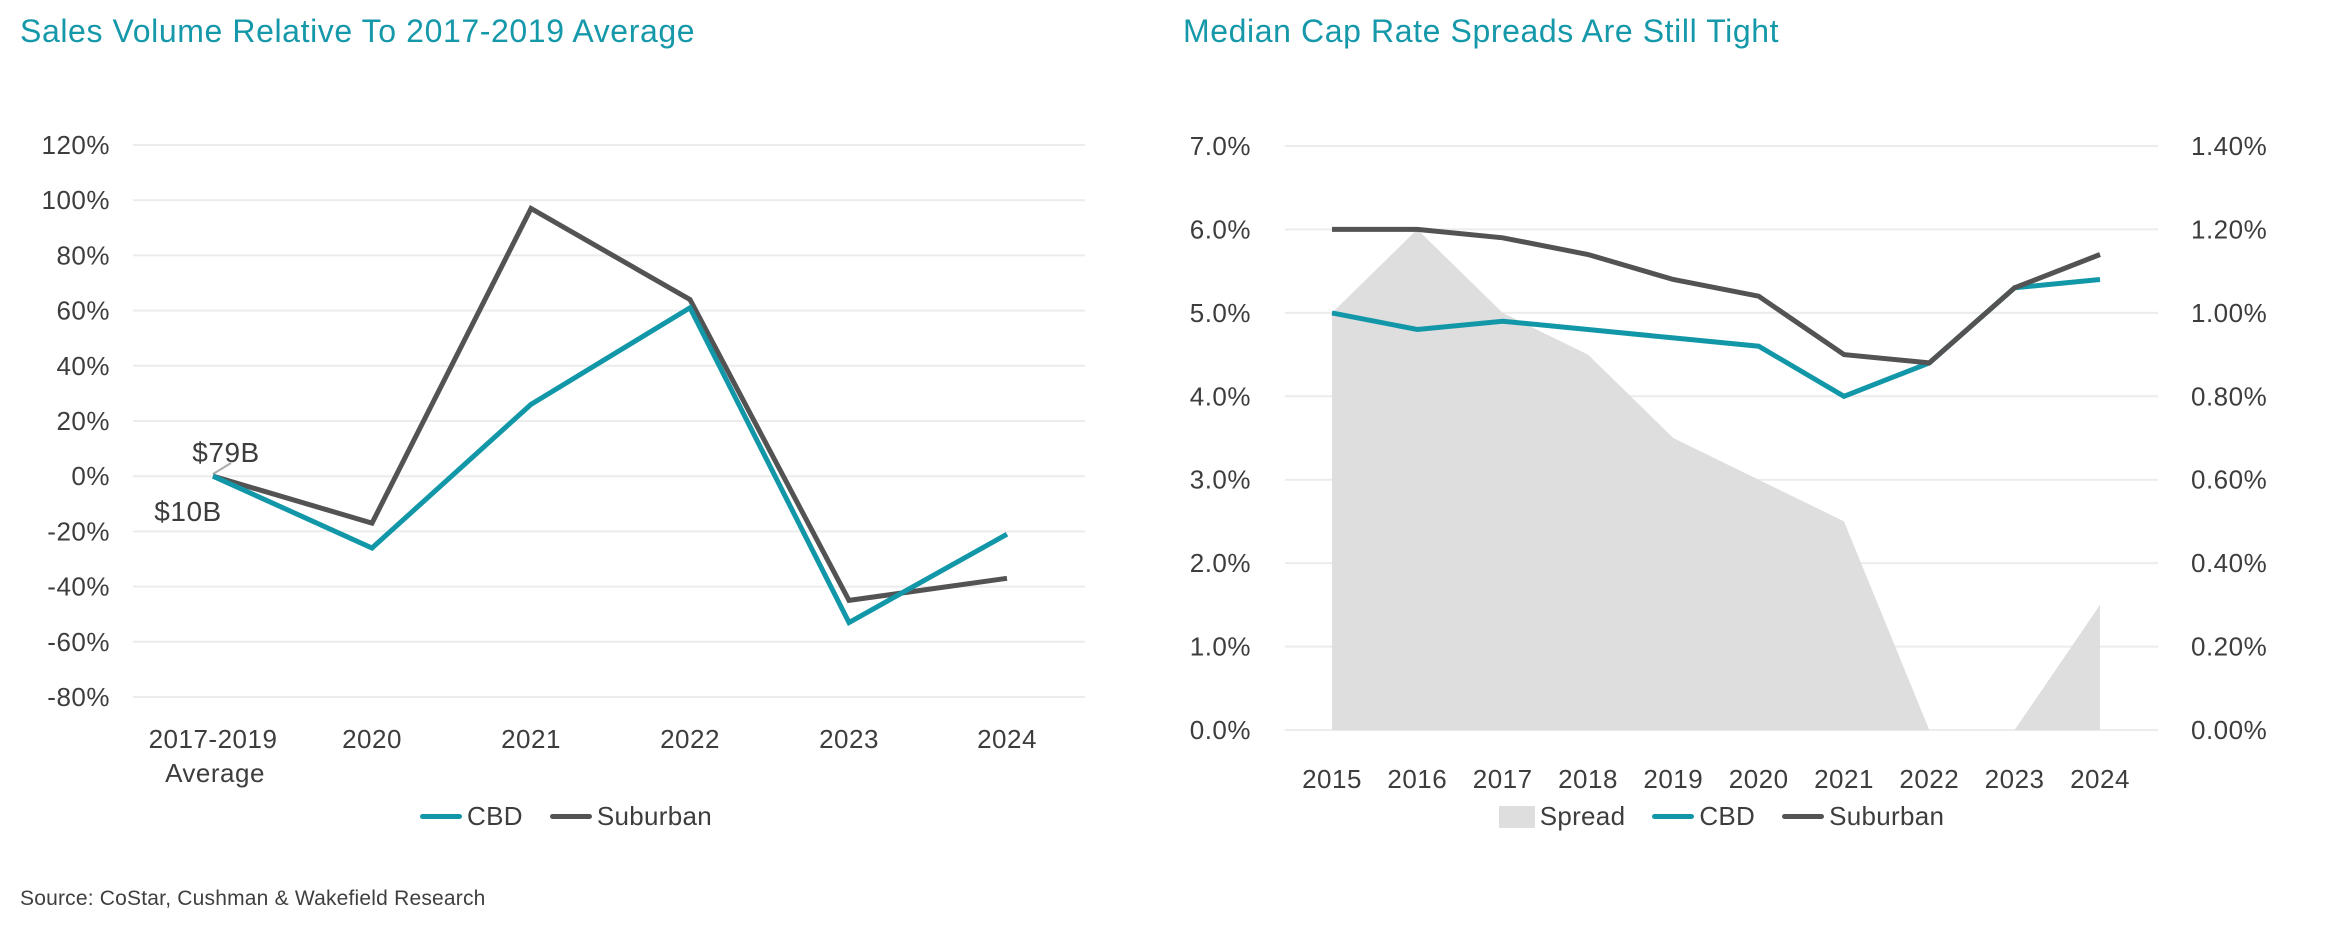 The height and width of the screenshot is (944, 2352). What do you see at coordinates (2229, 480) in the screenshot?
I see `right-axis-tick-label: 0.60%` at bounding box center [2229, 480].